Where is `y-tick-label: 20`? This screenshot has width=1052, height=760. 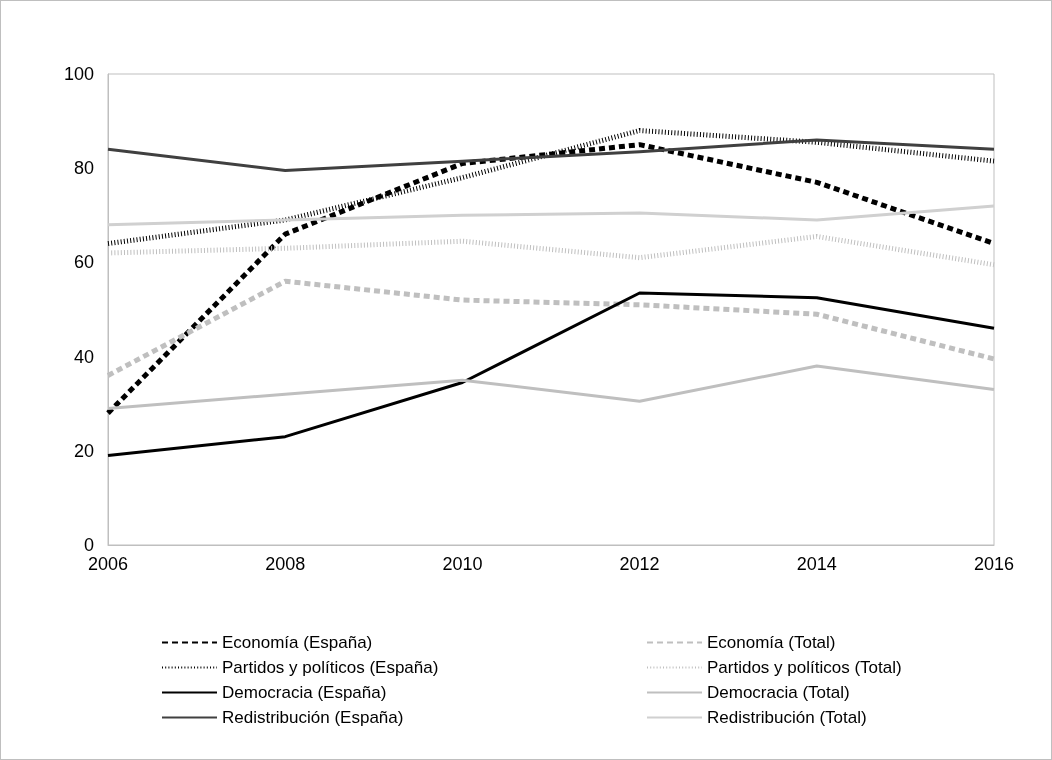 y-tick-label: 20 is located at coordinates (83, 450).